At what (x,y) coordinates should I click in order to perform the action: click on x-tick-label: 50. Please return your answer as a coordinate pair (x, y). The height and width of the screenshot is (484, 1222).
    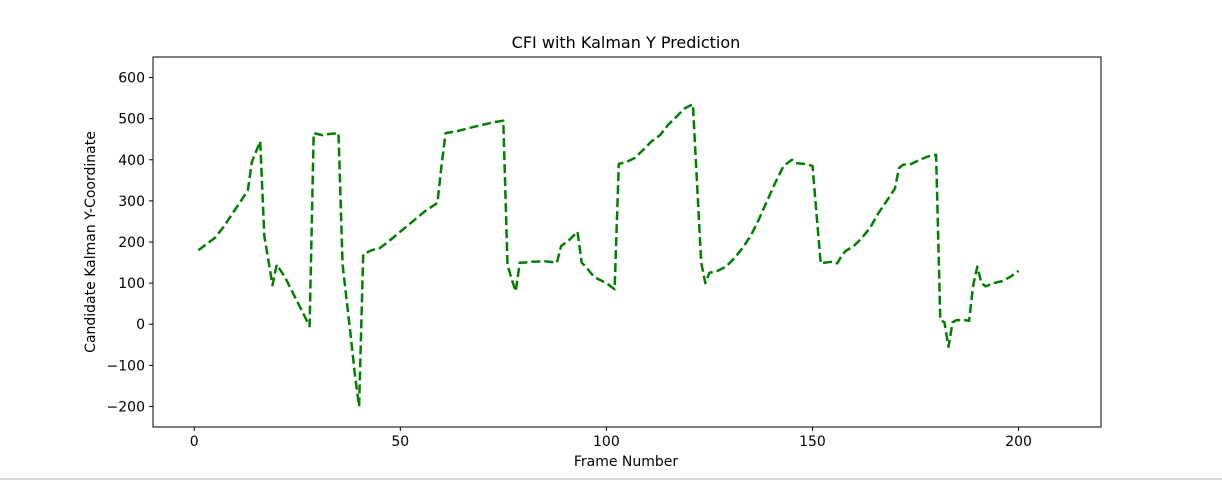
    Looking at the image, I should click on (400, 442).